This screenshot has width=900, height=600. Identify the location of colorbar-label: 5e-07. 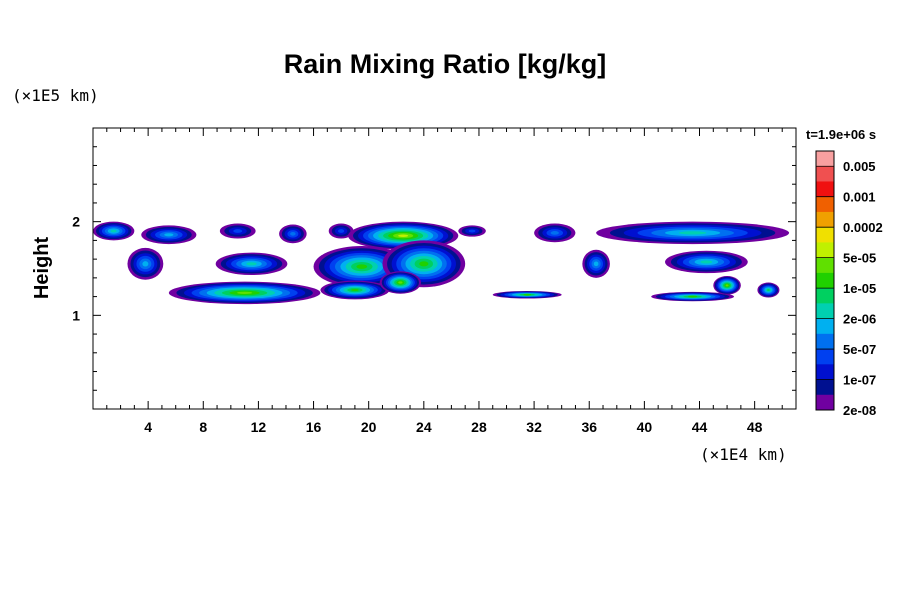
(859, 349).